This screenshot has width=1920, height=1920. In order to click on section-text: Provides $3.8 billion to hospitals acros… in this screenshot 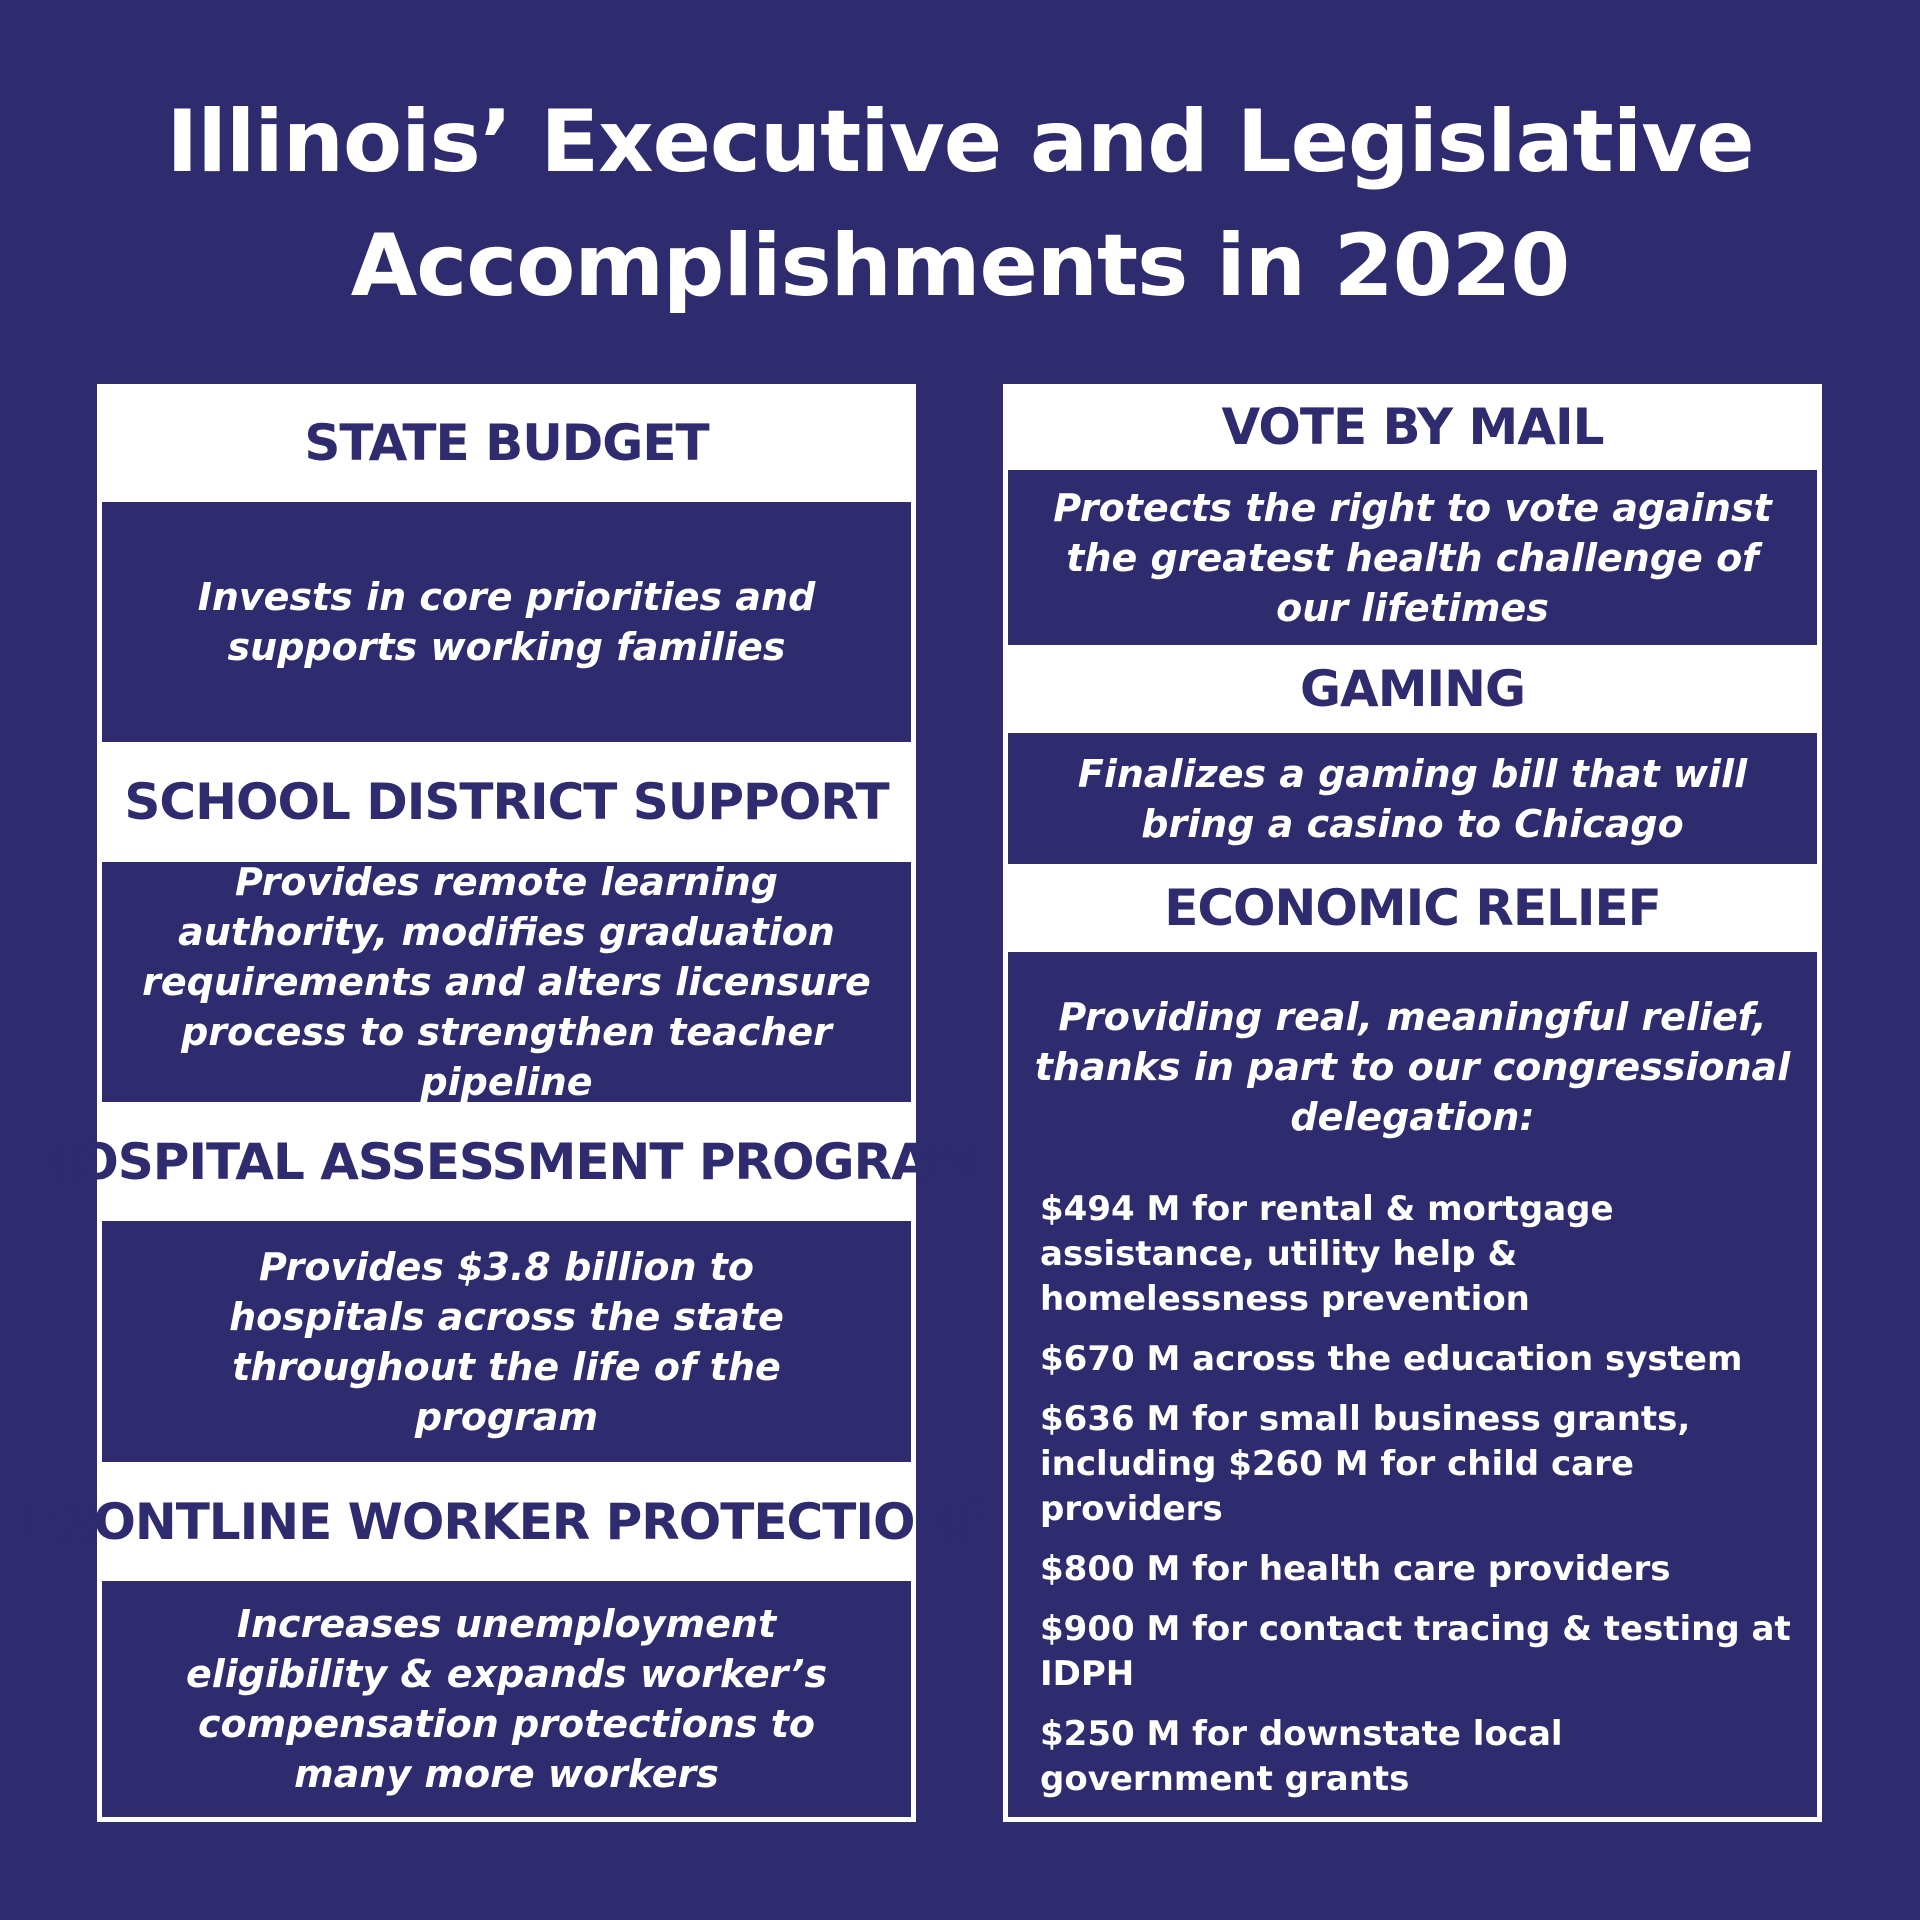, I will do `click(506, 1341)`.